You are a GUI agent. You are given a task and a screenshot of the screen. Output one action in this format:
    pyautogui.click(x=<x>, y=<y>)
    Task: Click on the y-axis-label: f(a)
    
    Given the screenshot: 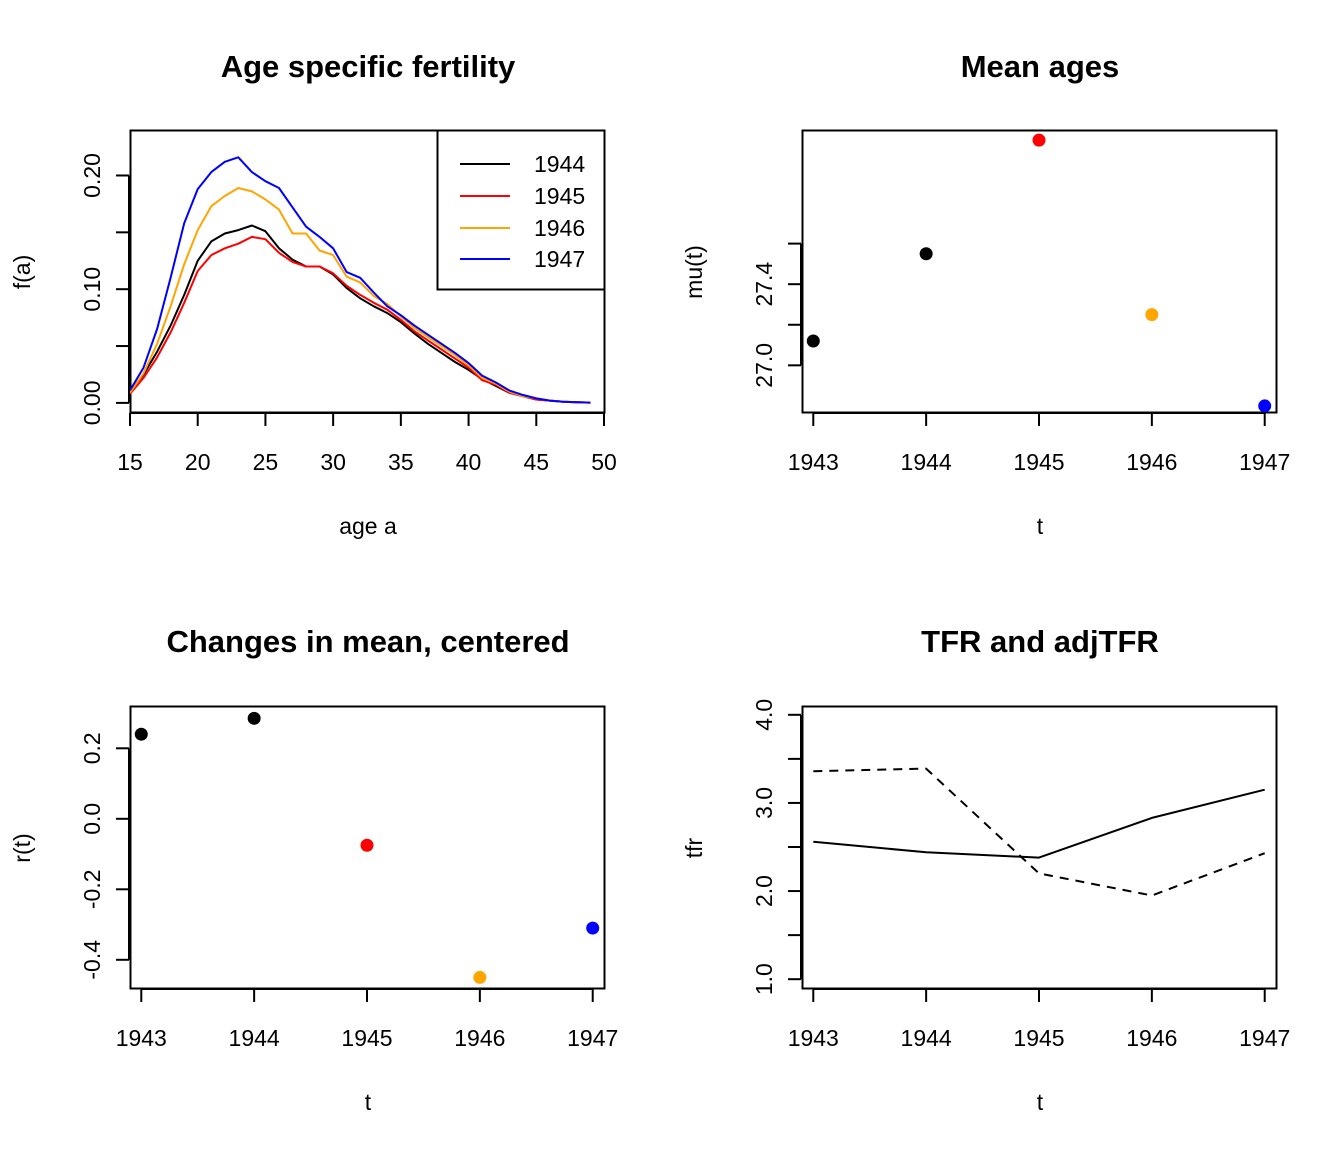 What is the action you would take?
    pyautogui.click(x=22, y=272)
    